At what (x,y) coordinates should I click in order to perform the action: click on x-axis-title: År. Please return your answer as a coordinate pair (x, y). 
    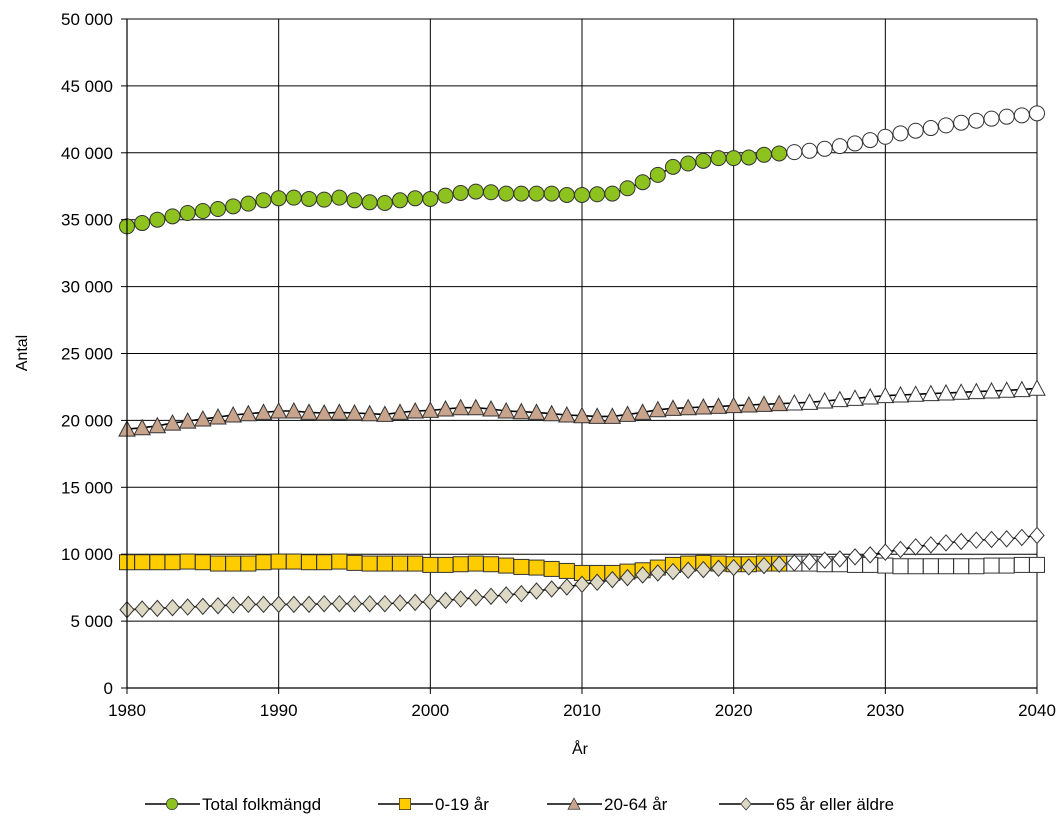
    Looking at the image, I should click on (580, 748).